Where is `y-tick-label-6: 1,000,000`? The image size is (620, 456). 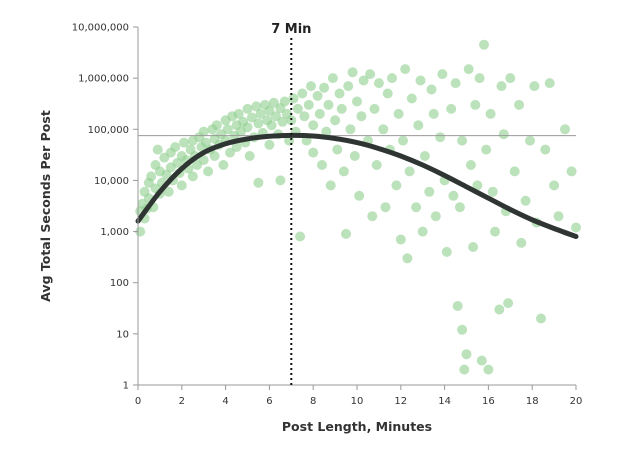 y-tick-label-6: 1,000,000 is located at coordinates (103, 79).